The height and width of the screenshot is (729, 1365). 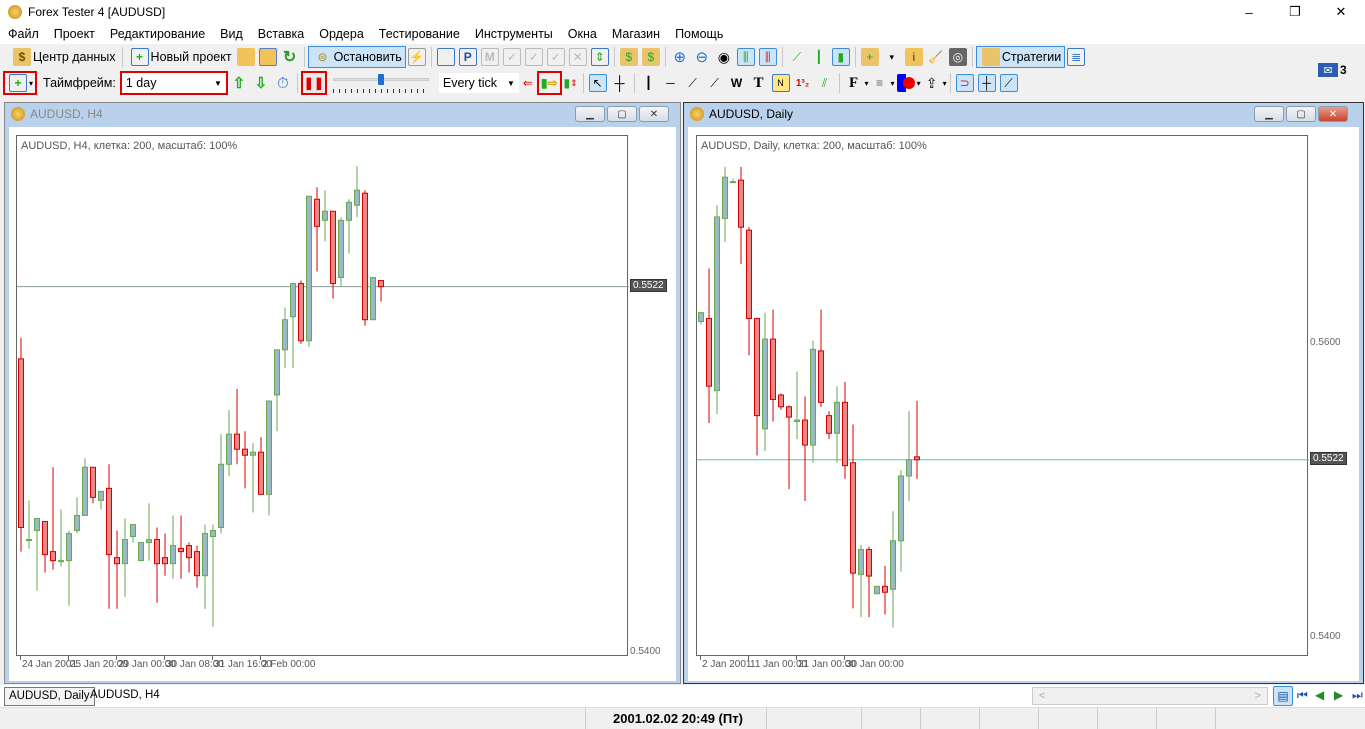 I want to click on magnet-icon: ⊃, so click(x=964, y=83).